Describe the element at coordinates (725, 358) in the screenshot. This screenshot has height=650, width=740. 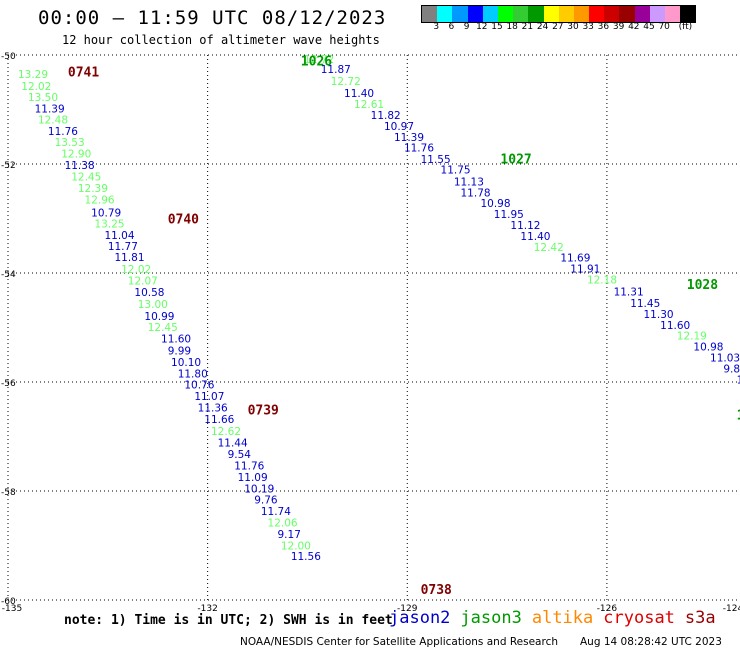
I see `wave-height-value: 11.03` at that location.